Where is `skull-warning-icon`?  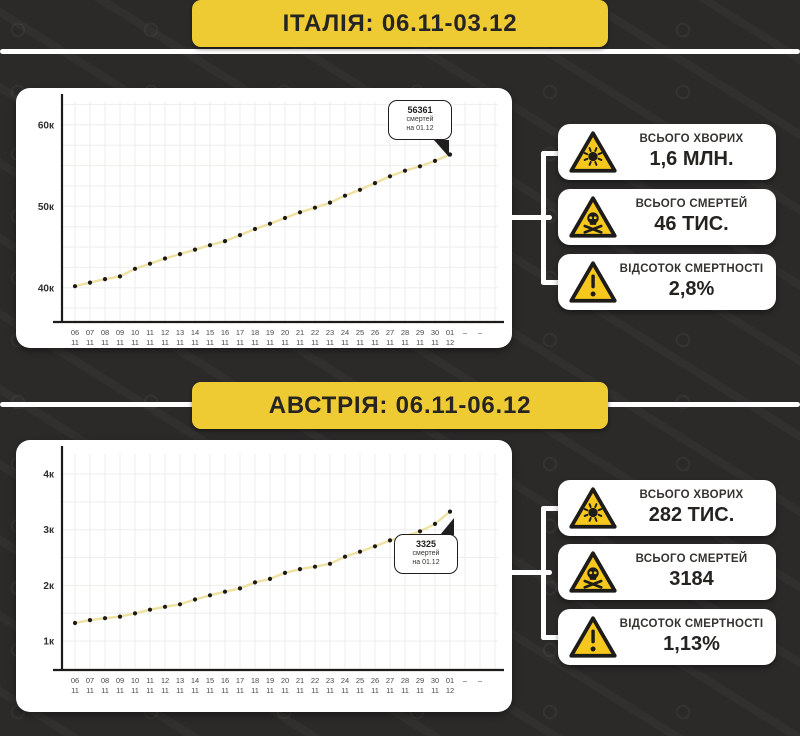
skull-warning-icon is located at coordinates (593, 217).